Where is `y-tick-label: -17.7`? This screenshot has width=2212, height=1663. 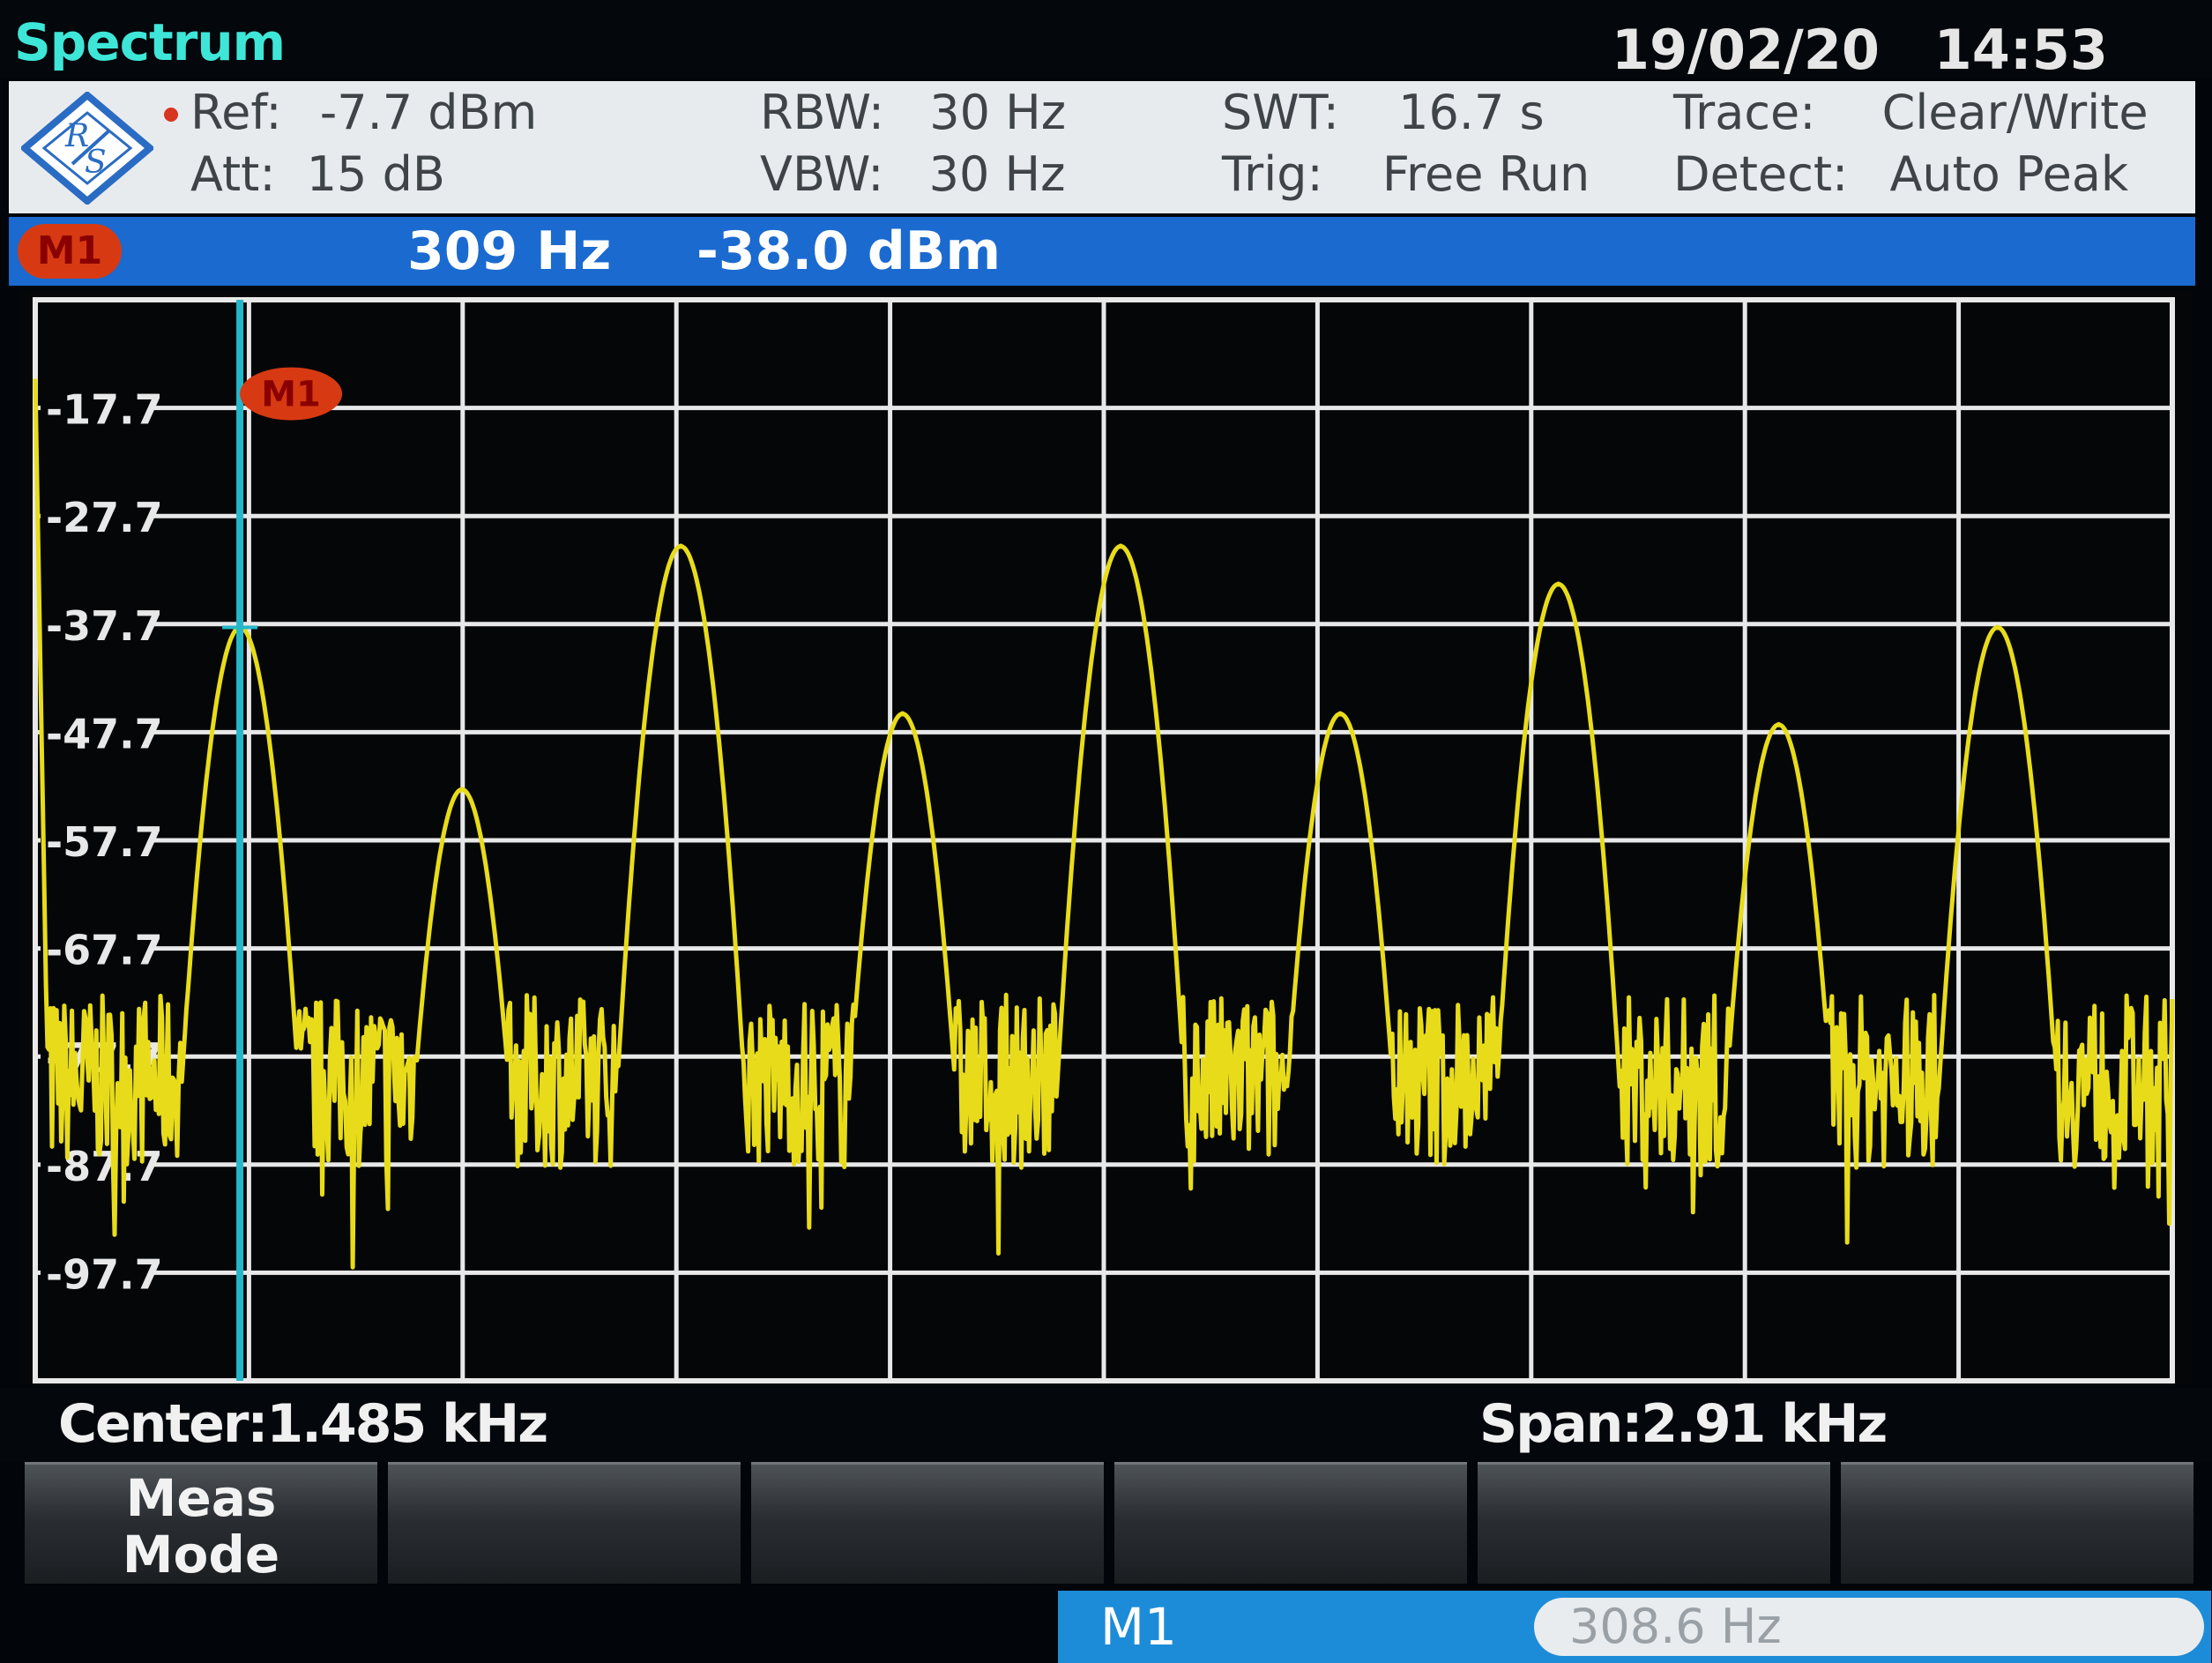 y-tick-label: -17.7 is located at coordinates (104, 410).